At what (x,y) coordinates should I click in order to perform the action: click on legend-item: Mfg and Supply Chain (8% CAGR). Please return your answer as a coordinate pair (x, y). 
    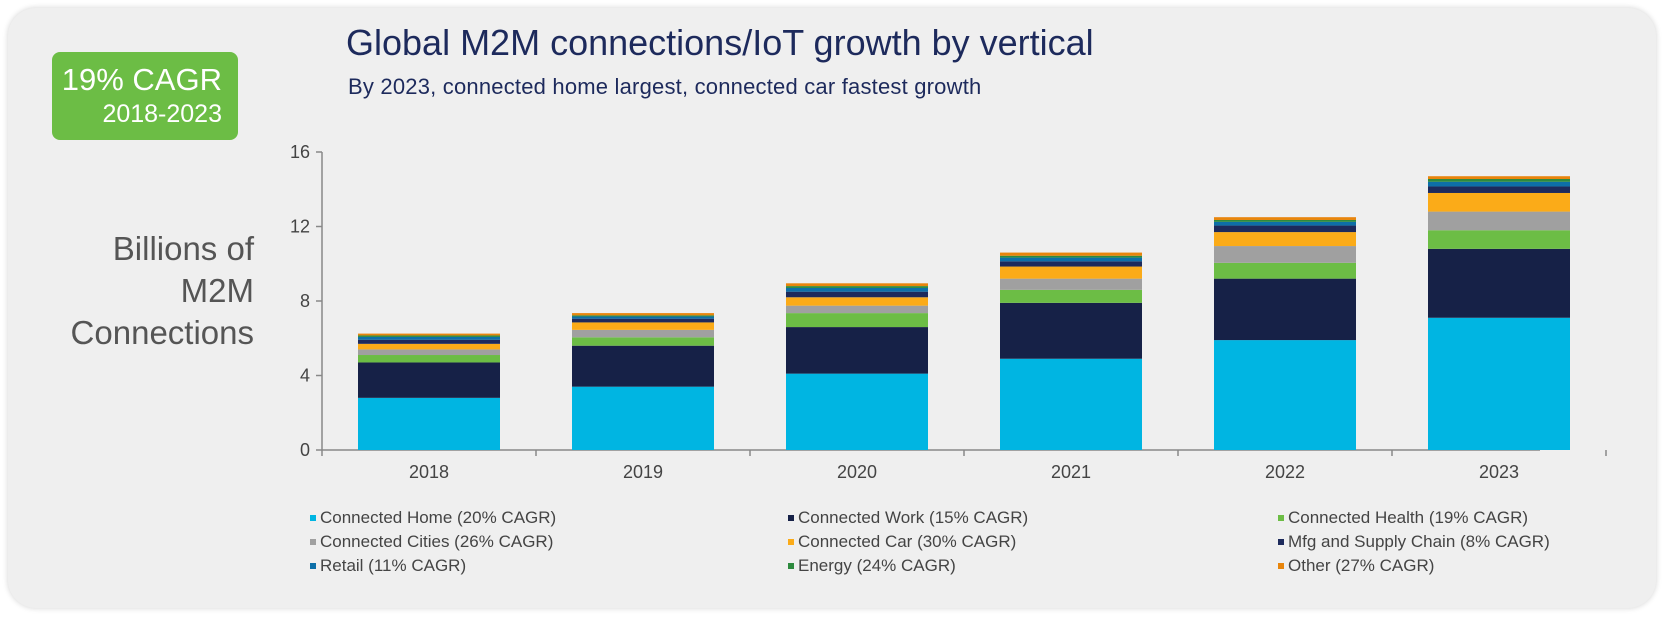
    Looking at the image, I should click on (1414, 542).